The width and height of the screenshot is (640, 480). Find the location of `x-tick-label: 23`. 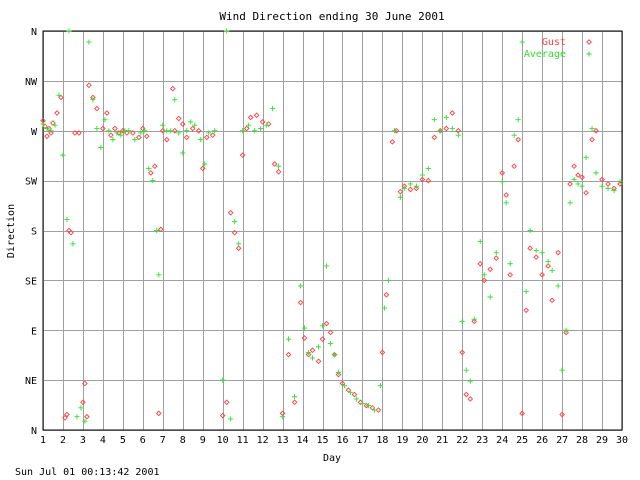

x-tick-label: 23 is located at coordinates (482, 440).